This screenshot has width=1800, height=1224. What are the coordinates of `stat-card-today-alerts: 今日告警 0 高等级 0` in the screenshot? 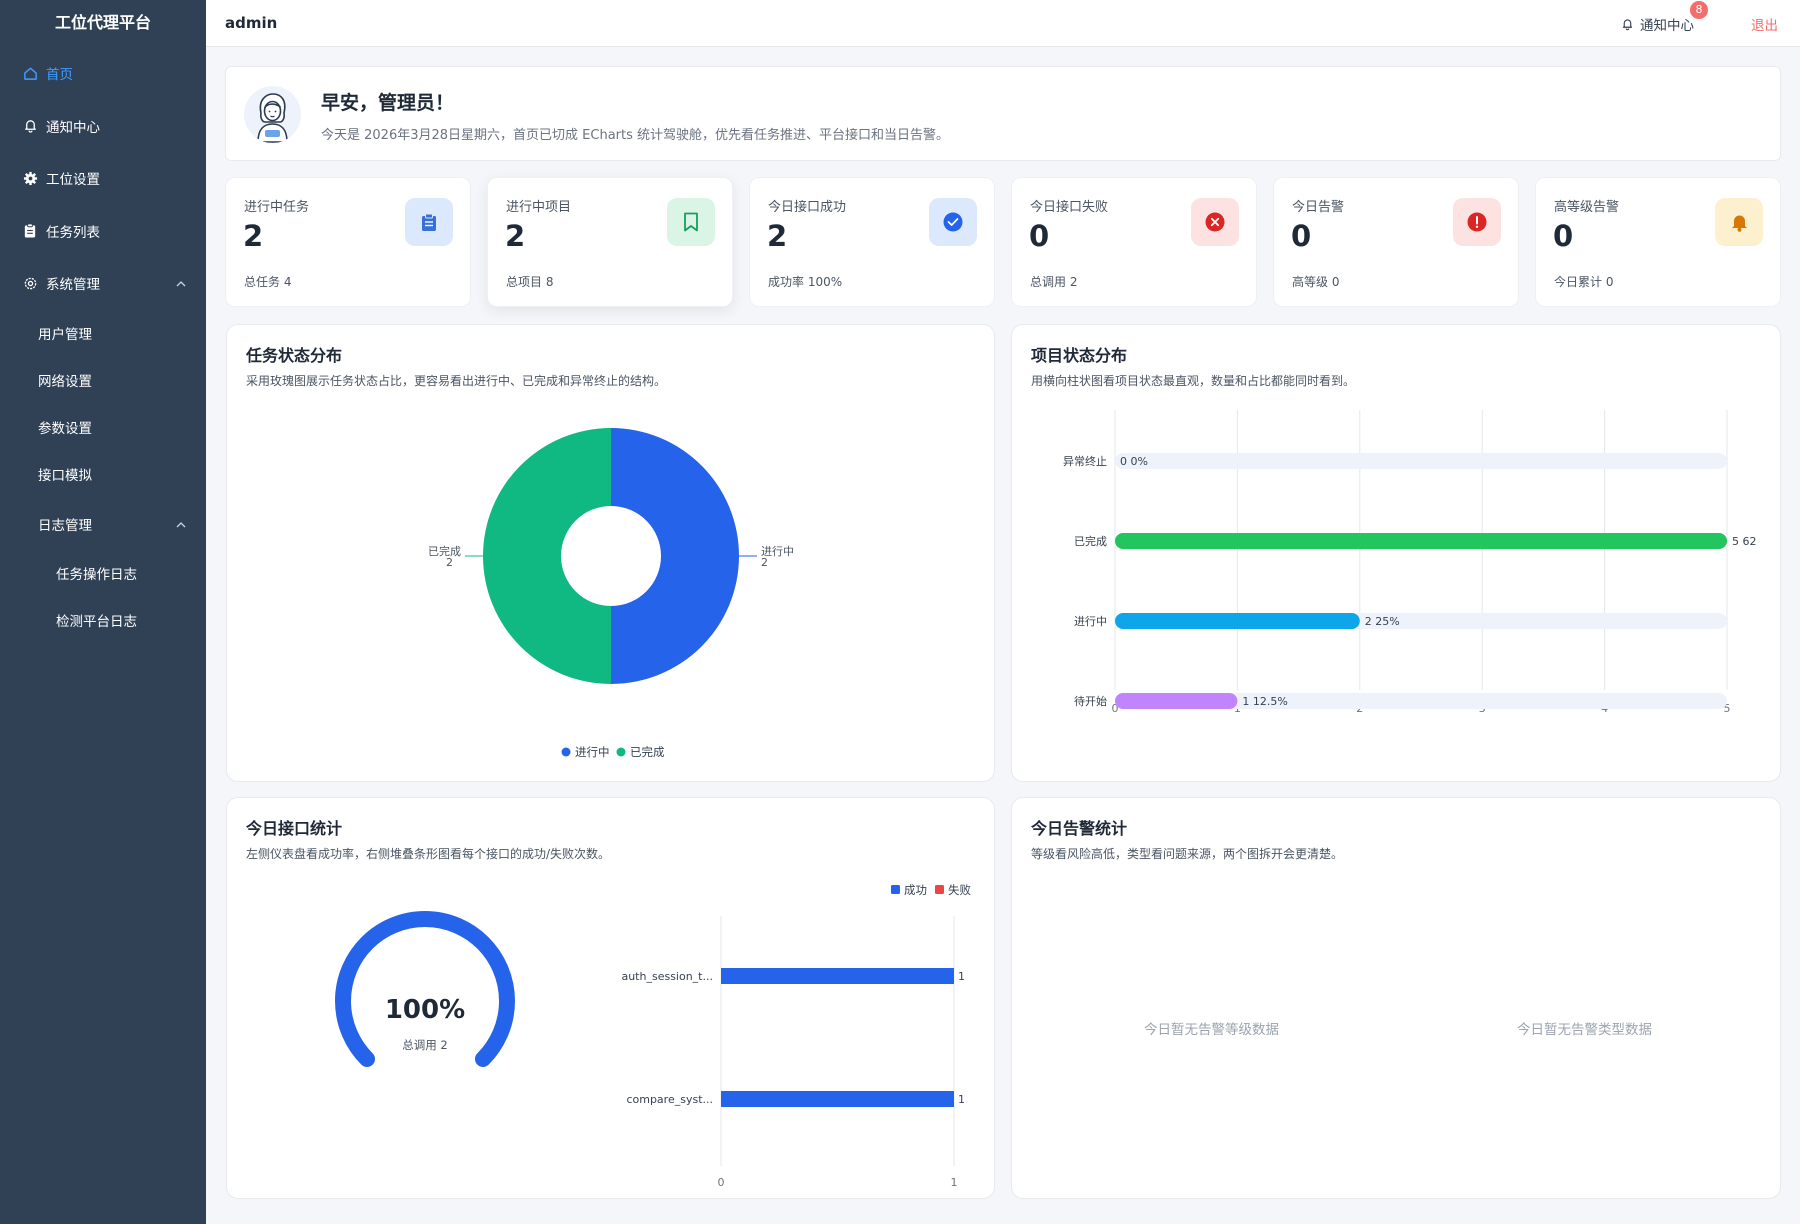 It's located at (1396, 242).